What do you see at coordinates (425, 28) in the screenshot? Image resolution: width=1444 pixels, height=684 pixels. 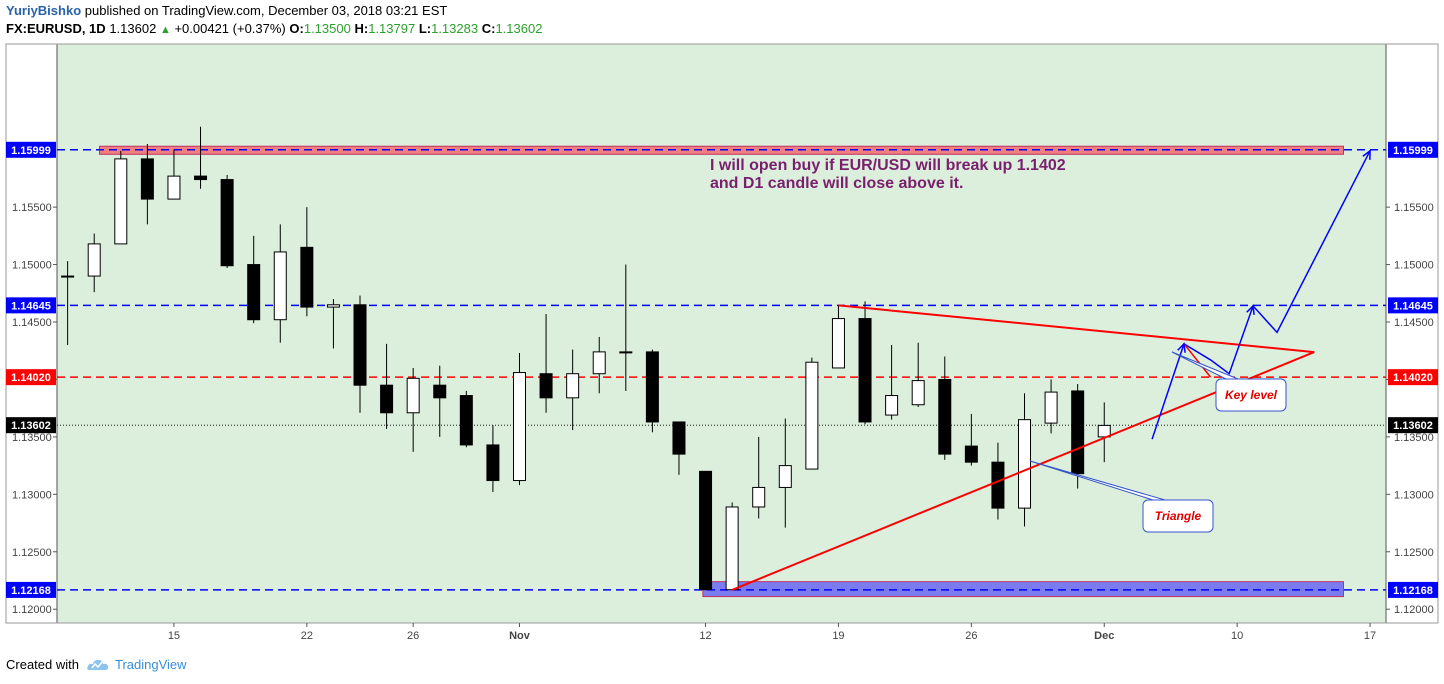 I see `low-label: L:` at bounding box center [425, 28].